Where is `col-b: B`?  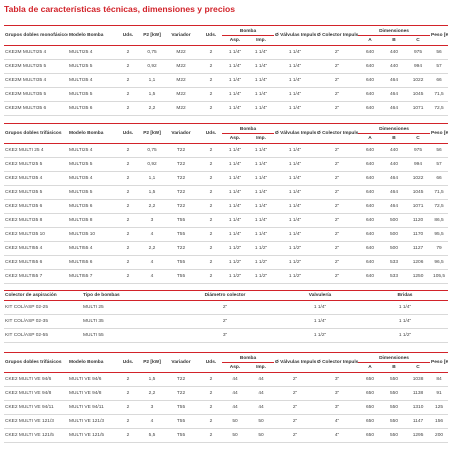
col-b: B is located at coordinates (394, 40).